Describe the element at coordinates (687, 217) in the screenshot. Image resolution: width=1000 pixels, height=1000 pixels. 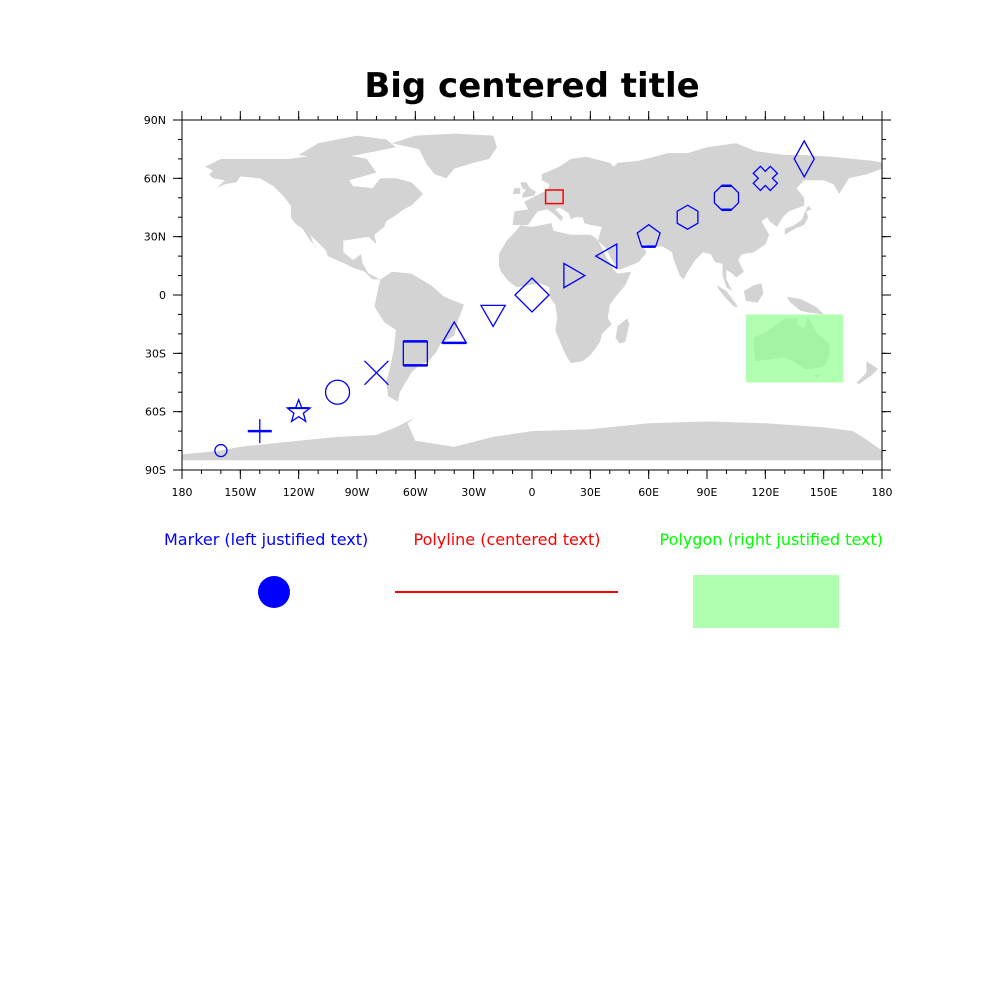
I see `marker-hexagon` at that location.